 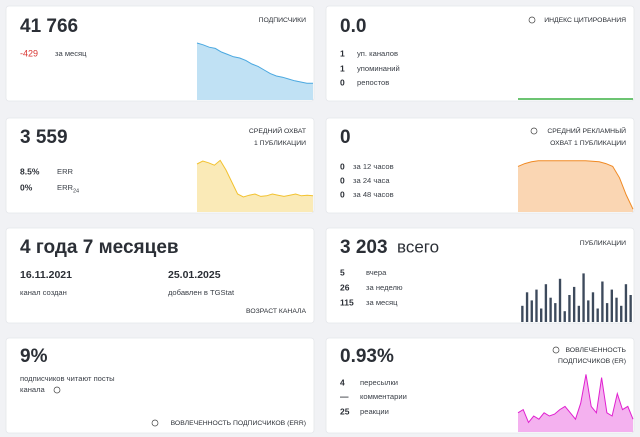 What do you see at coordinates (595, 350) in the screenshot?
I see `label: ВОВЛЕЧЕННОСТЬ` at bounding box center [595, 350].